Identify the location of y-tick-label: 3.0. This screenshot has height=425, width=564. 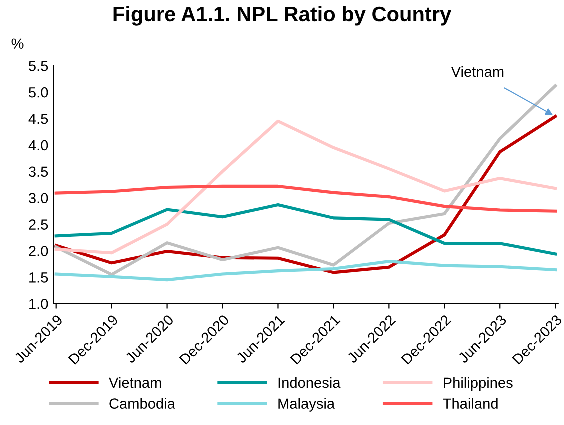
(38, 198).